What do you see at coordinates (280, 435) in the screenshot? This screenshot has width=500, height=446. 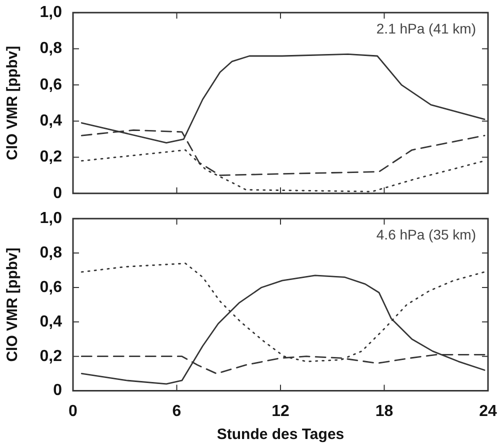 I see `x-axis-title: Stunde des Tages` at bounding box center [280, 435].